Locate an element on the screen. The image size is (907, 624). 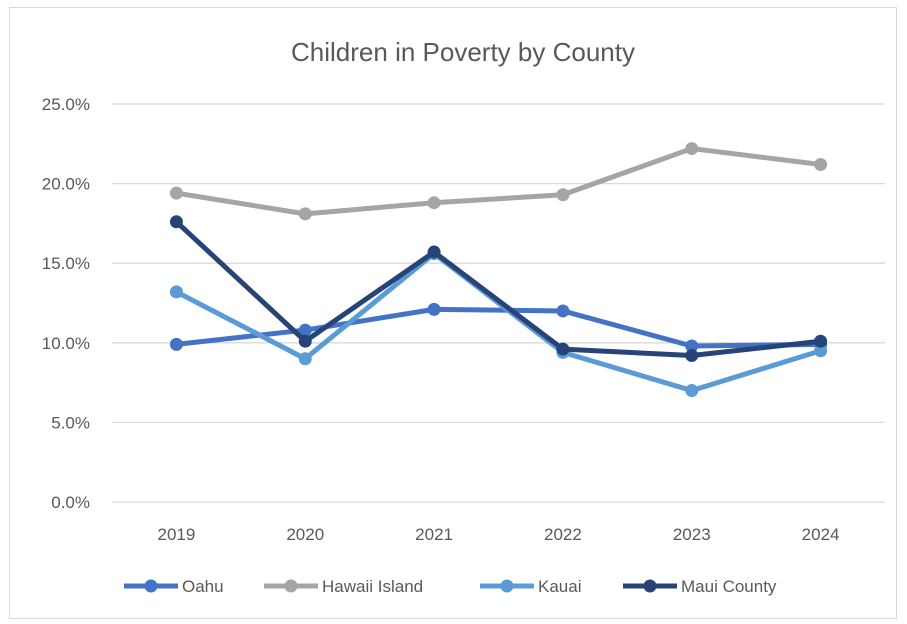
y-tick-label: 10.0% is located at coordinates (66, 343).